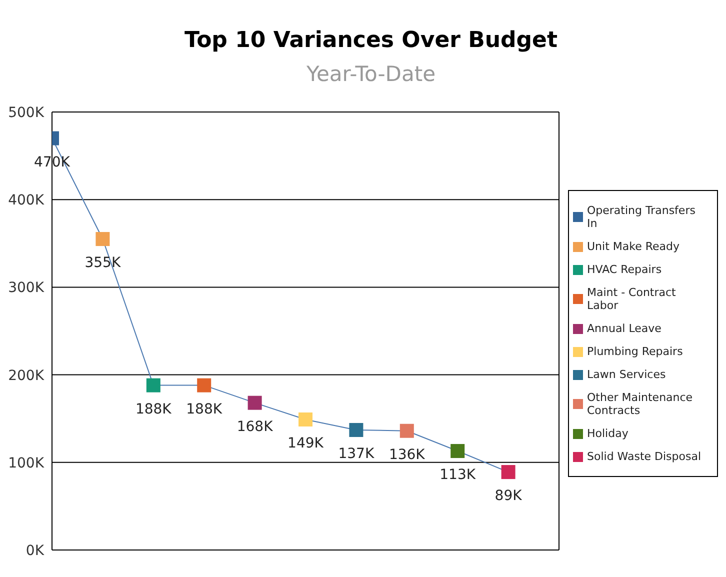 The width and height of the screenshot is (726, 577). I want to click on legend-label: Unit Make Ready, so click(634, 247).